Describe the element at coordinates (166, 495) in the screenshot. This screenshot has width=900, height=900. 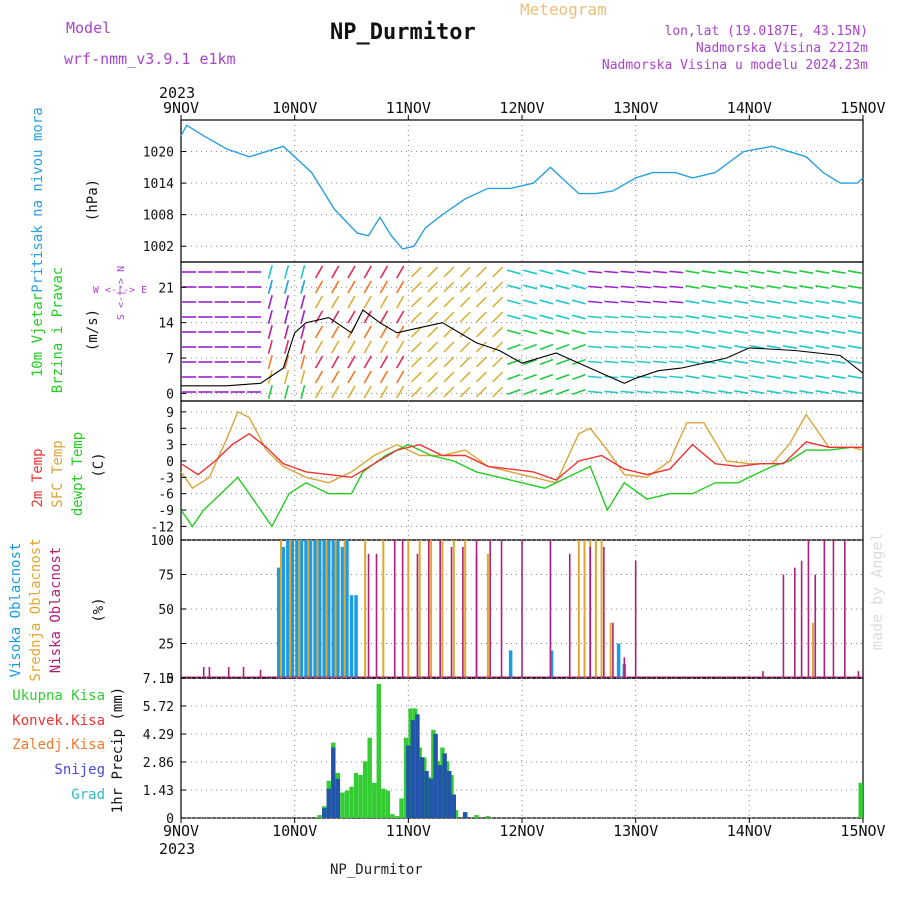
I see `y-tick-label: -6` at that location.